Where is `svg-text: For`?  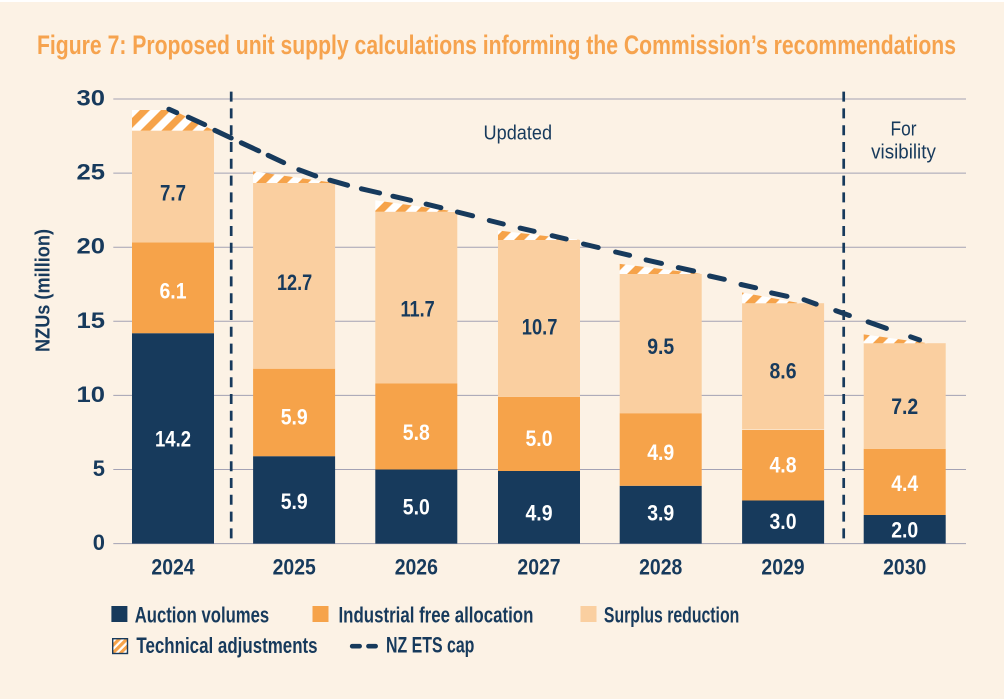
svg-text: For is located at coordinates (904, 129).